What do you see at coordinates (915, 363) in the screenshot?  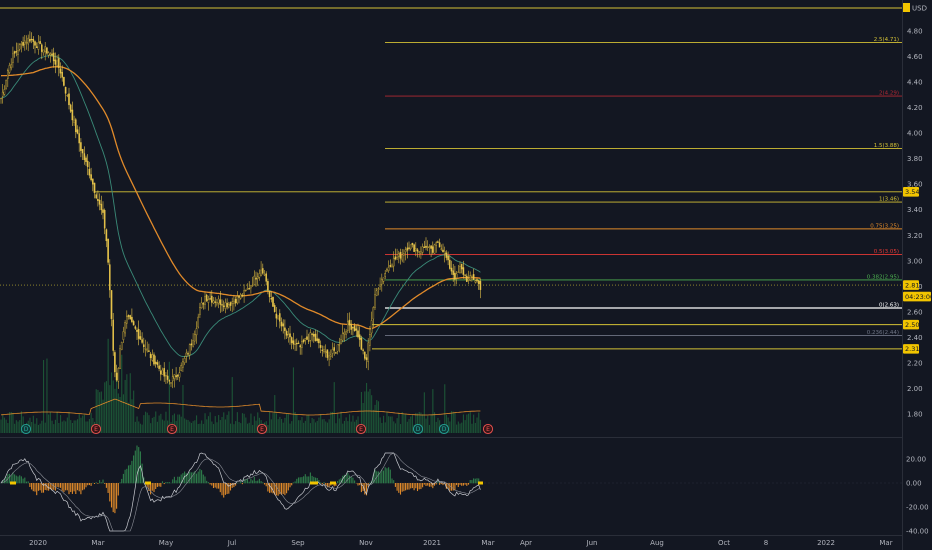 I see `price-axis-tick: 2.20` at bounding box center [915, 363].